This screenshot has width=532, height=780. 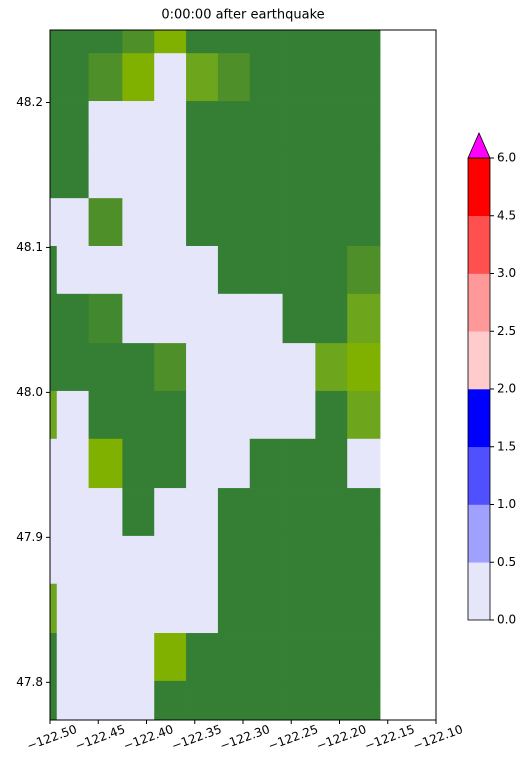 What do you see at coordinates (506, 504) in the screenshot?
I see `colorbar-tick-label: 1.0` at bounding box center [506, 504].